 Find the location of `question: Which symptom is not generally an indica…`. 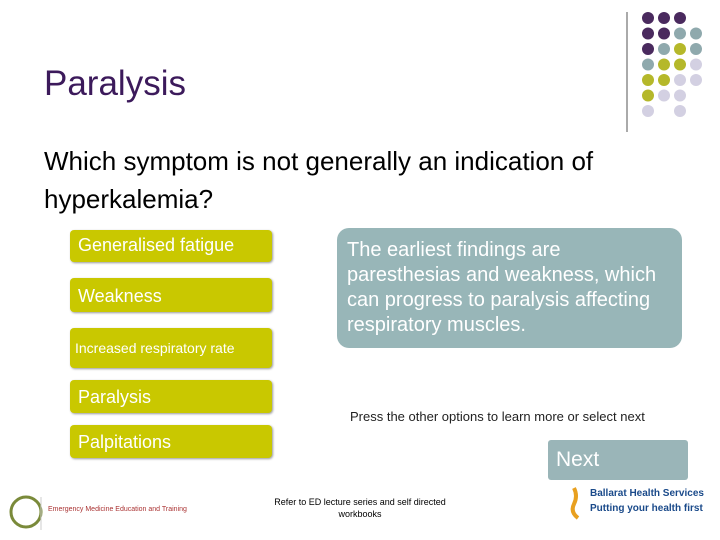

question: Which symptom is not generally an indica… is located at coordinates (319, 180).